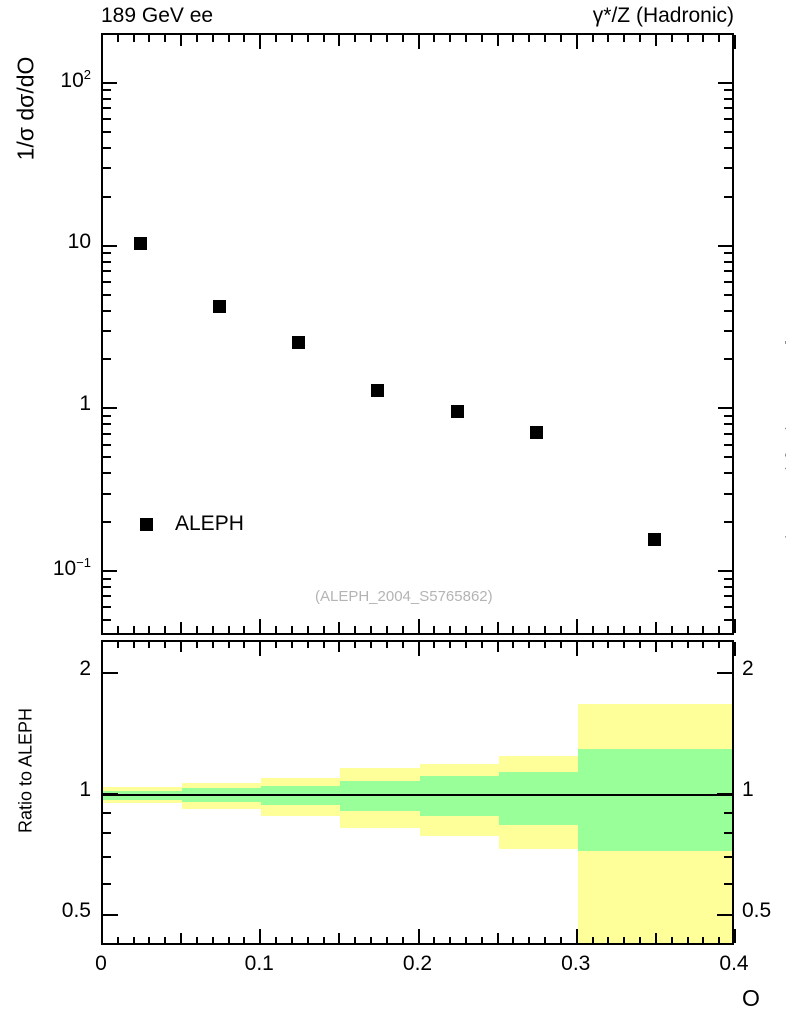 Image resolution: width=786 pixels, height=1024 pixels. I want to click on xtick-label: 0, so click(101, 963).